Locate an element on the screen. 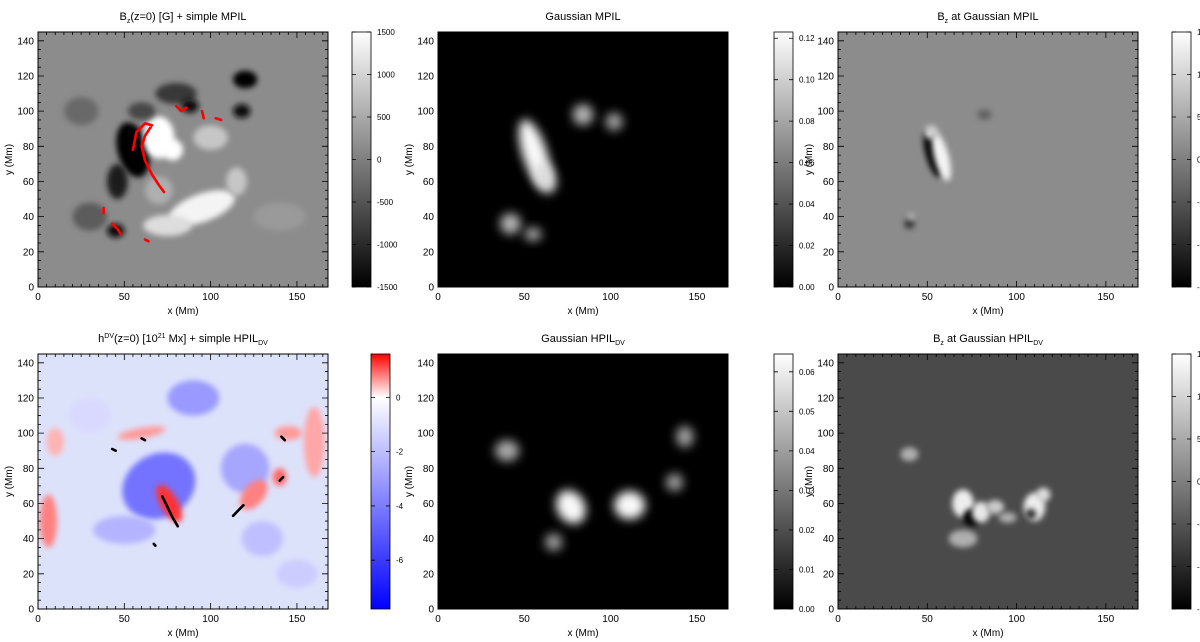 This screenshot has height=642, width=1200. y-tick-label: 60 is located at coordinates (829, 504).